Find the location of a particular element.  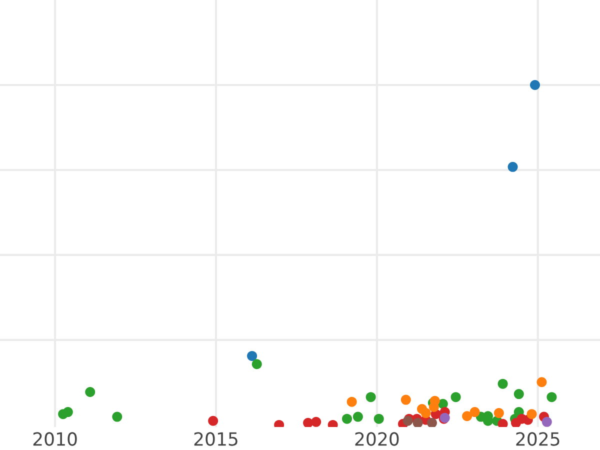

x-tick-label: 2015 is located at coordinates (216, 439).